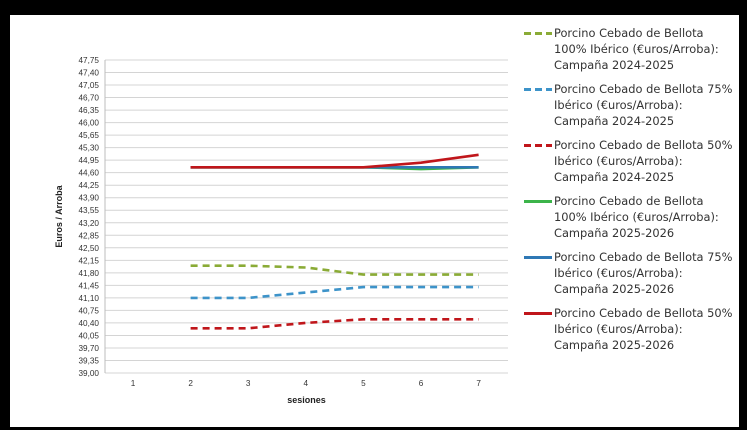  Describe the element at coordinates (248, 383) in the screenshot. I see `x-tick-label: 3` at that location.